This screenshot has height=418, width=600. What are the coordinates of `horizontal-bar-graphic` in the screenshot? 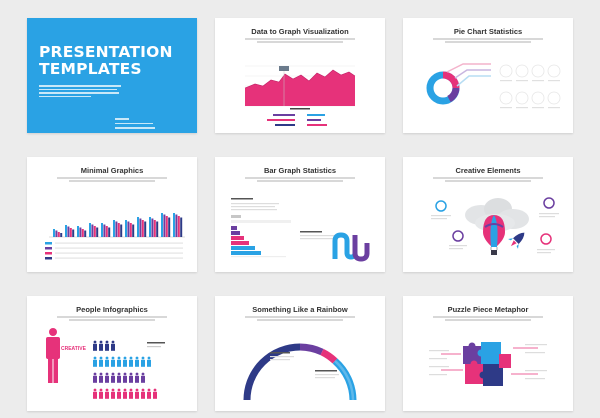 It's located at (300, 230).